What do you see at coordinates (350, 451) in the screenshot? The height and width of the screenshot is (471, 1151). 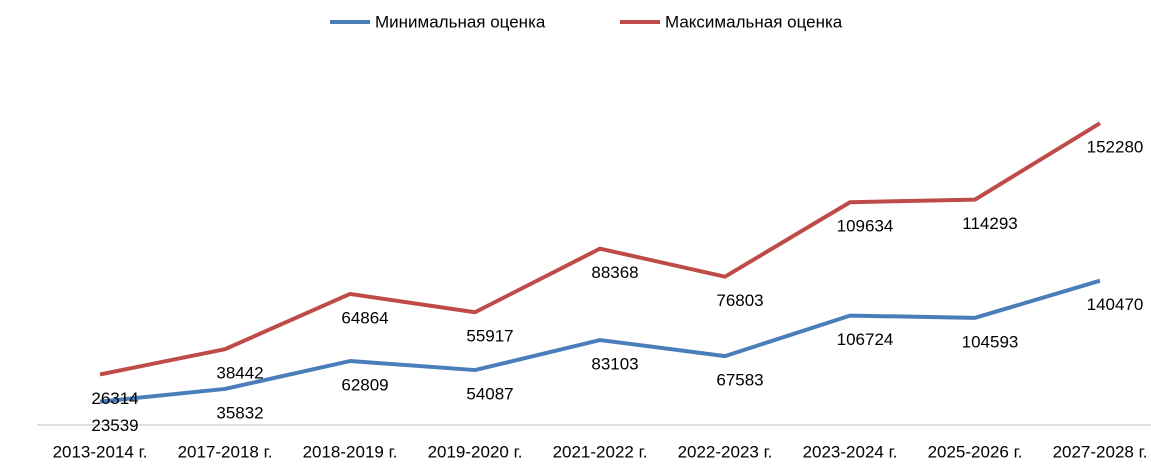 I see `x-tick-label: 2018-2019 г.` at bounding box center [350, 451].